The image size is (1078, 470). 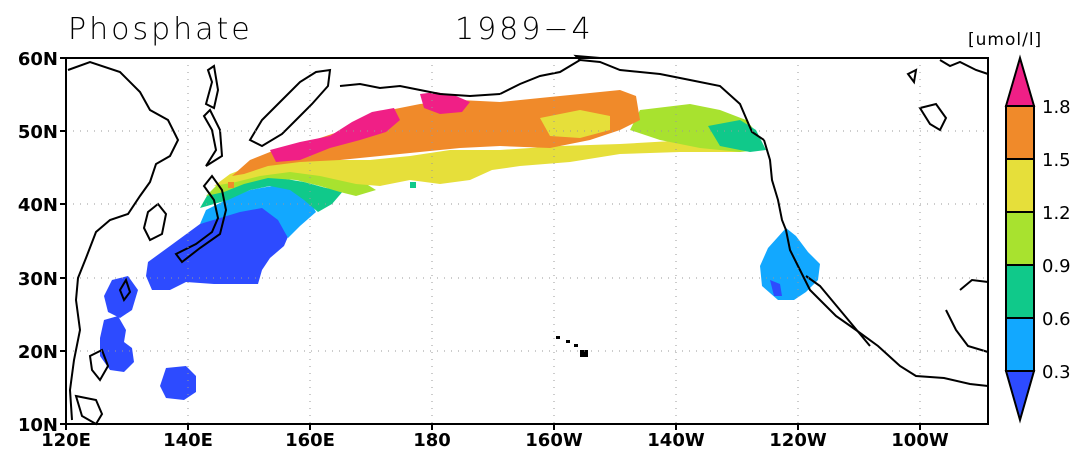 I want to click on lon-tick: 160W, so click(x=554, y=440).